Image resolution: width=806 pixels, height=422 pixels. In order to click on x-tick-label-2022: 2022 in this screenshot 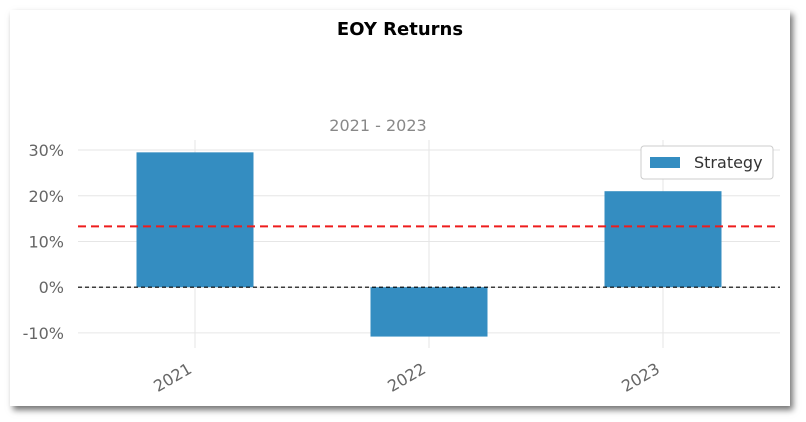, I will do `click(406, 377)`.